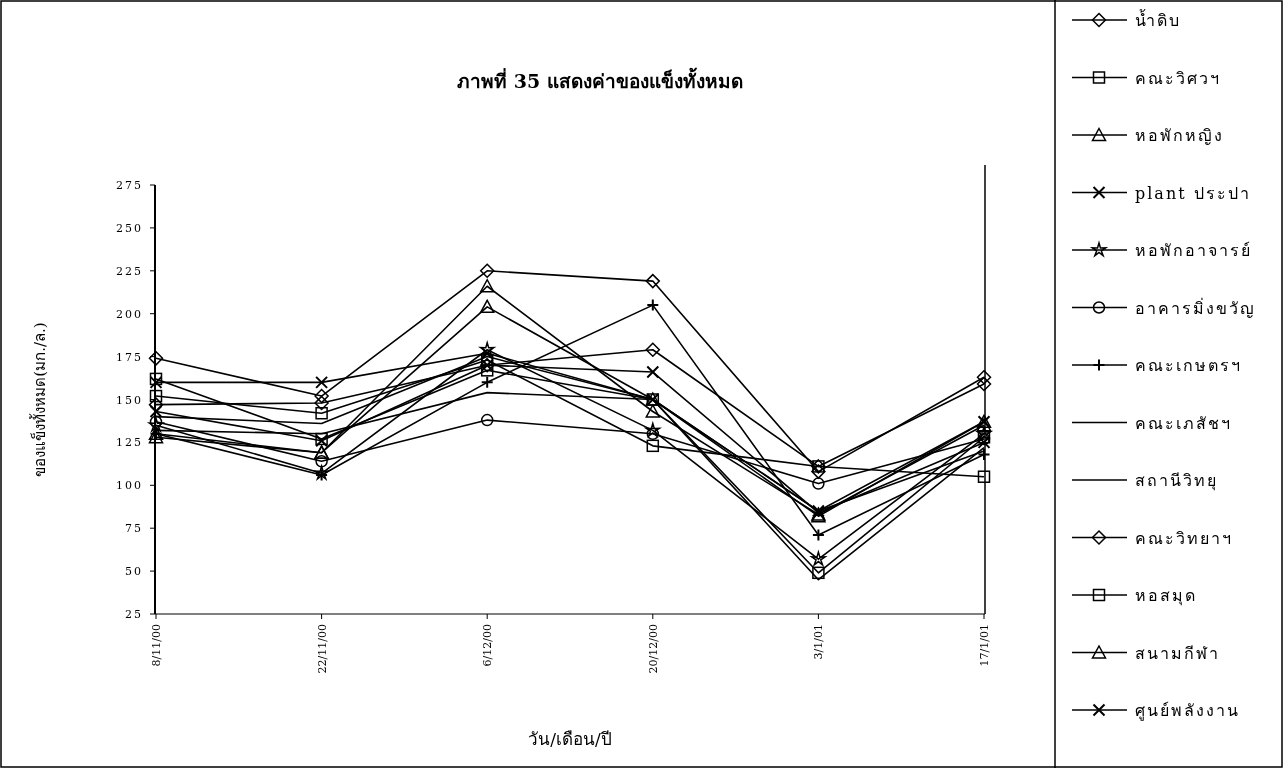 This screenshot has width=1283, height=768. I want to click on legend-label: สนามกีฬา, so click(1177, 653).